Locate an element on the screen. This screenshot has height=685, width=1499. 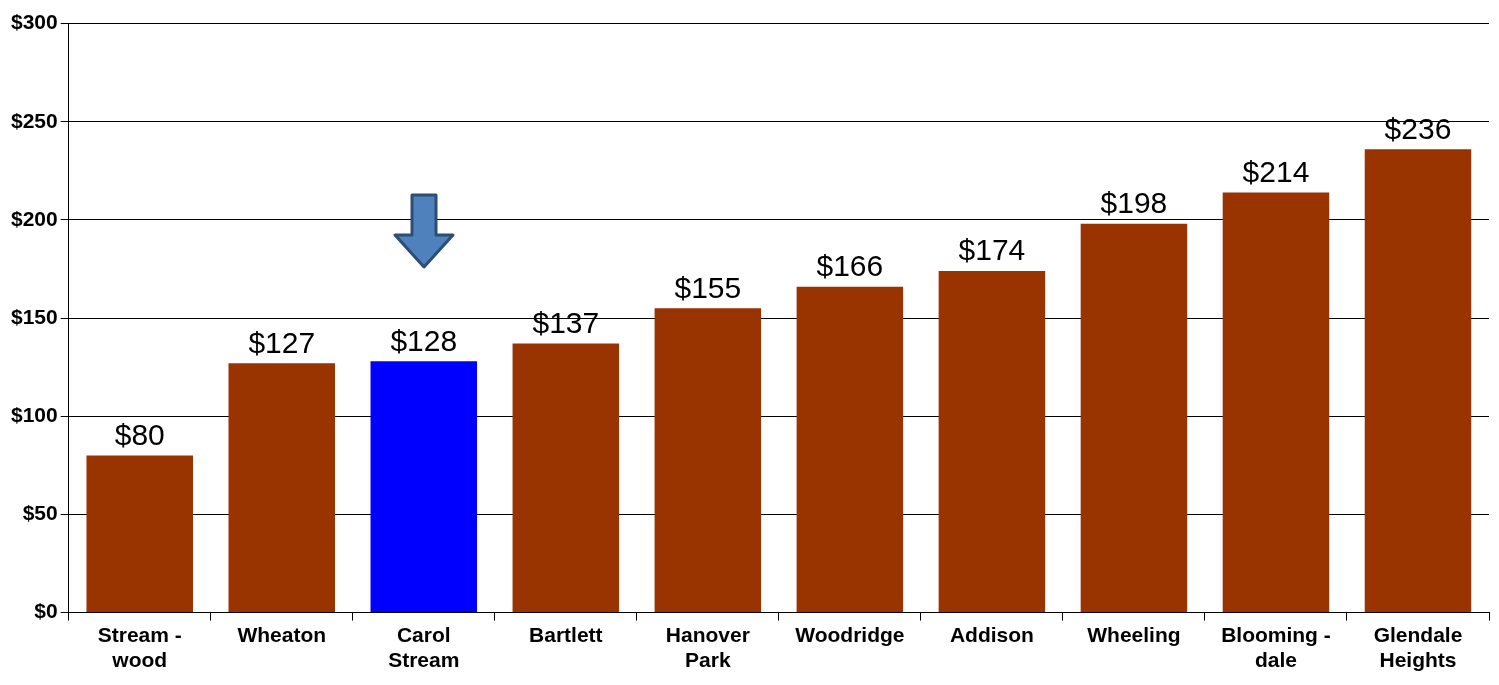
x-tick-label: Woodridge is located at coordinates (850, 634).